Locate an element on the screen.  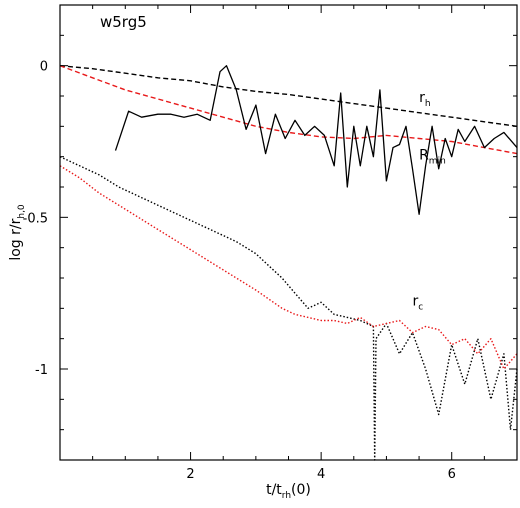
y-tick-label: -0.5 is located at coordinates (35, 218).